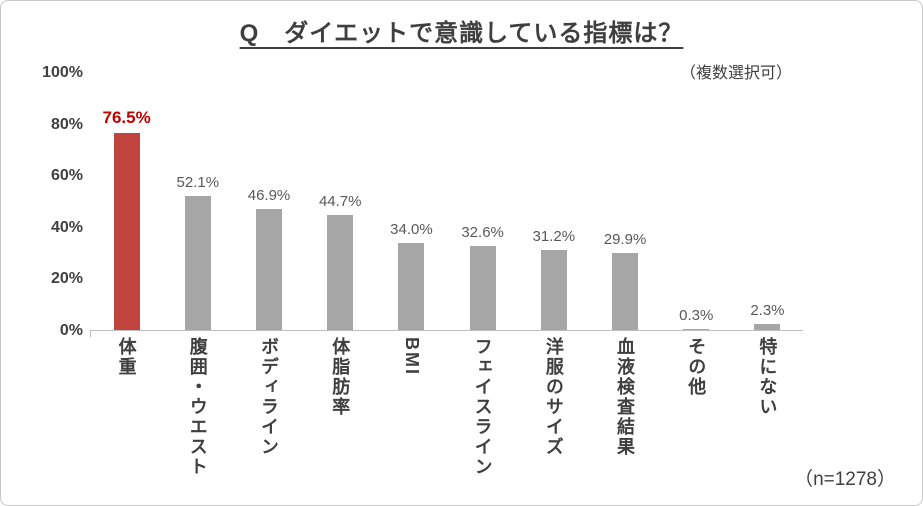 The height and width of the screenshot is (506, 923). I want to click on bar-value-label: 32.6%, so click(482, 233).